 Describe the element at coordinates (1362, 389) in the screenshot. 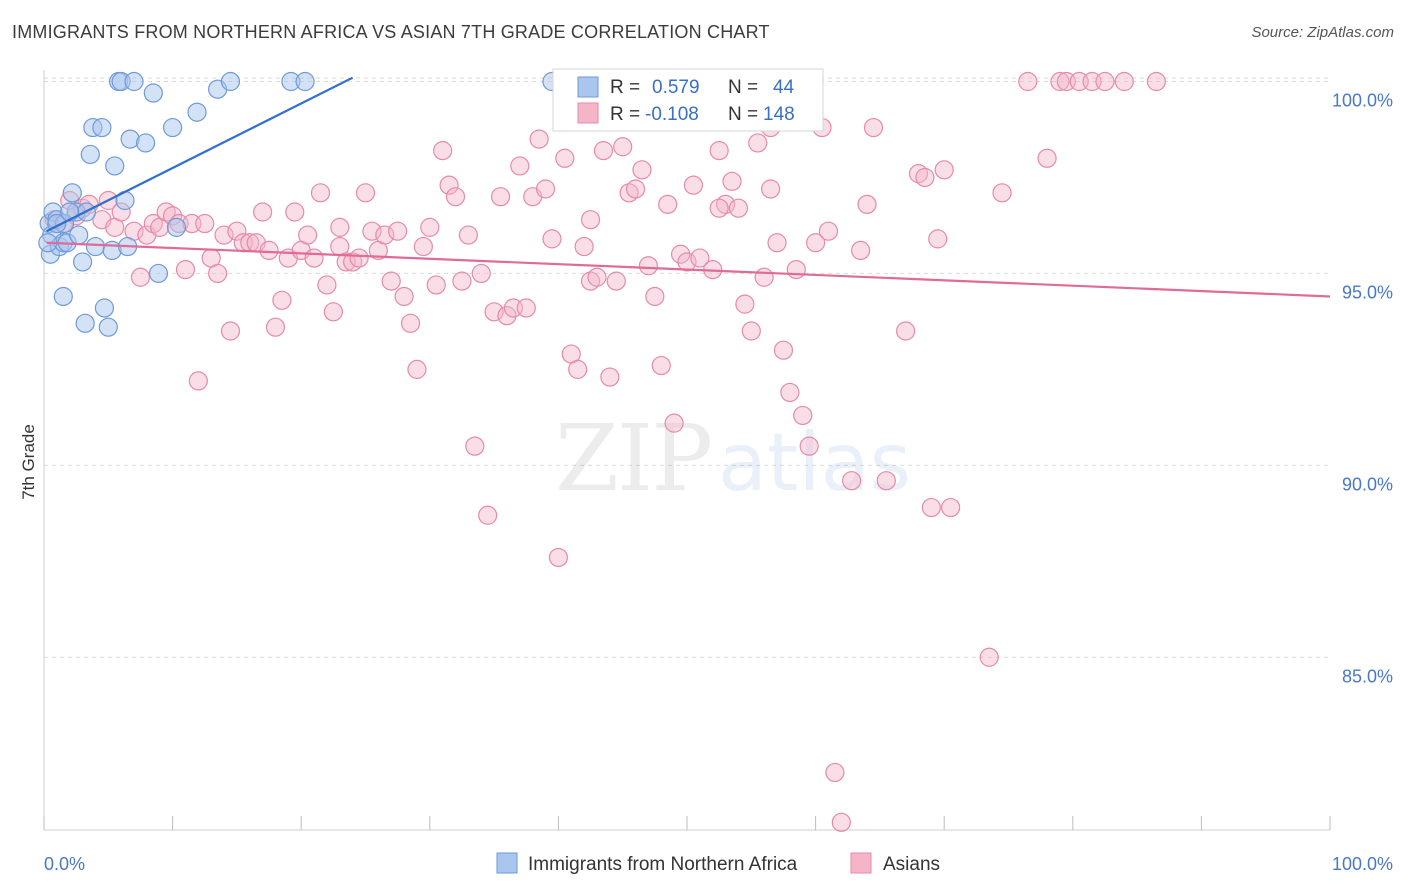

I see `y-tick-labels: 85.0% 90.0% 95.0% 100.0%` at that location.